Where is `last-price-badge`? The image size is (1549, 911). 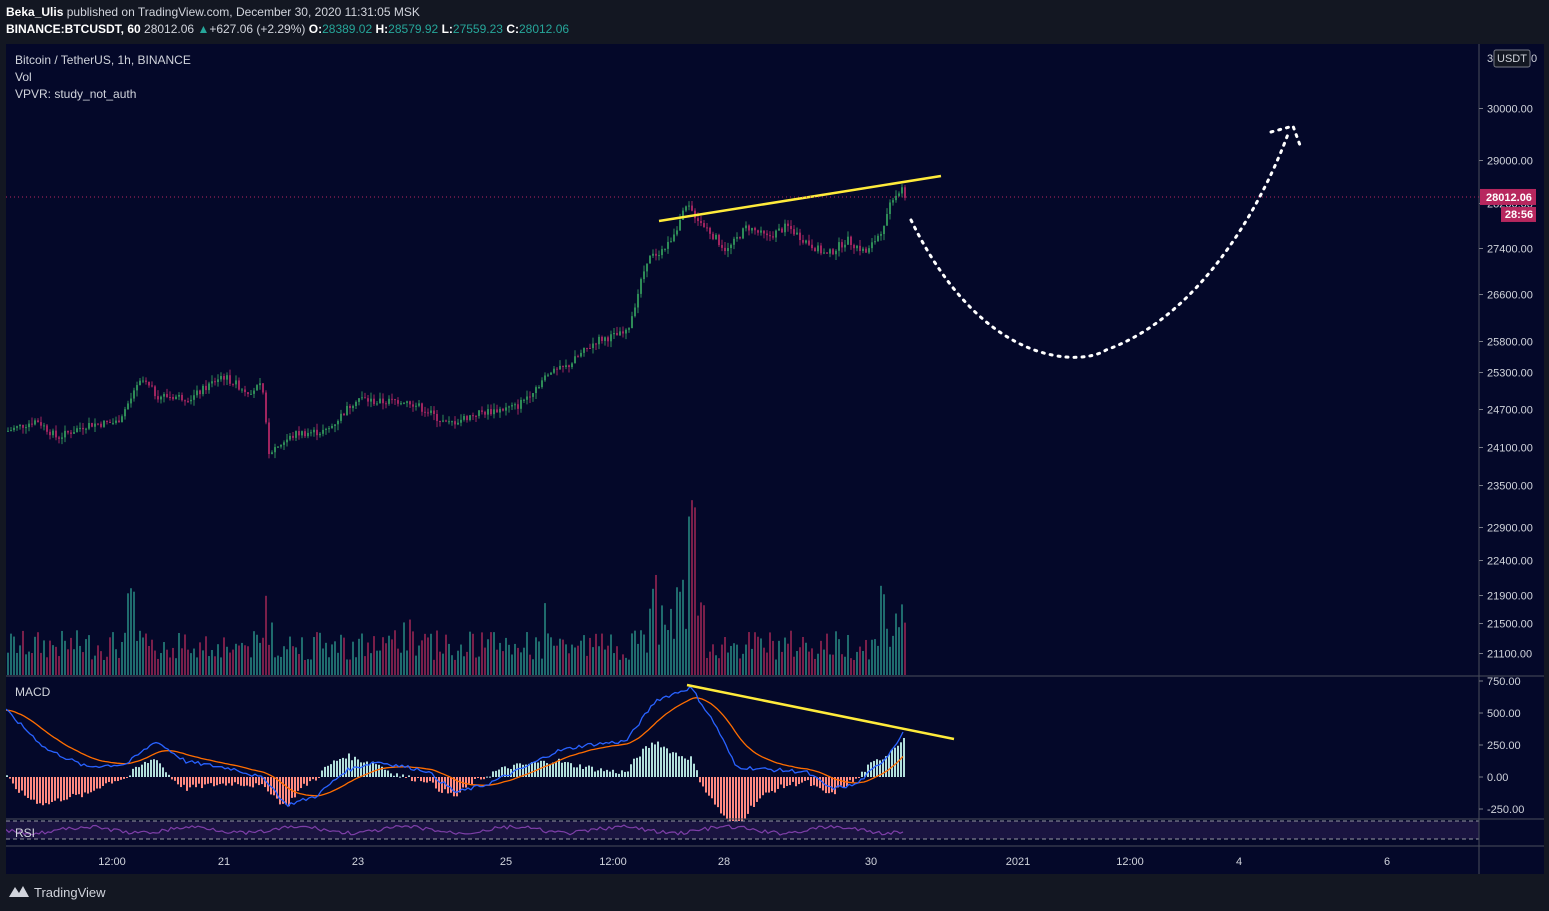 last-price-badge is located at coordinates (1508, 196).